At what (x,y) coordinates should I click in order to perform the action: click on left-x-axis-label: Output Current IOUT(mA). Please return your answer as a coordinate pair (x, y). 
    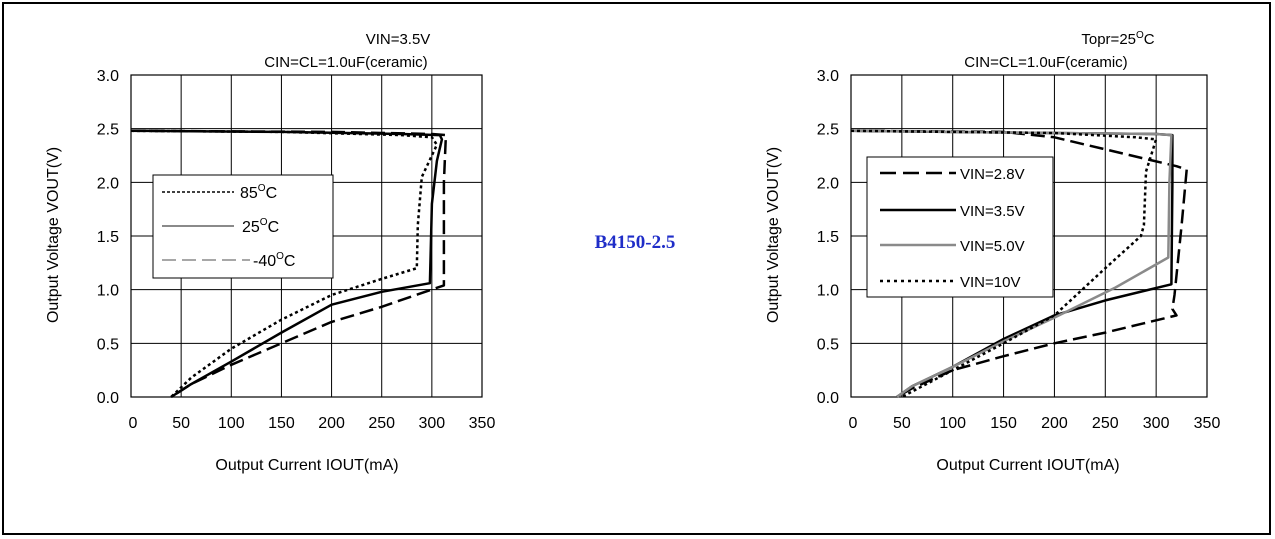
    Looking at the image, I should click on (306, 465).